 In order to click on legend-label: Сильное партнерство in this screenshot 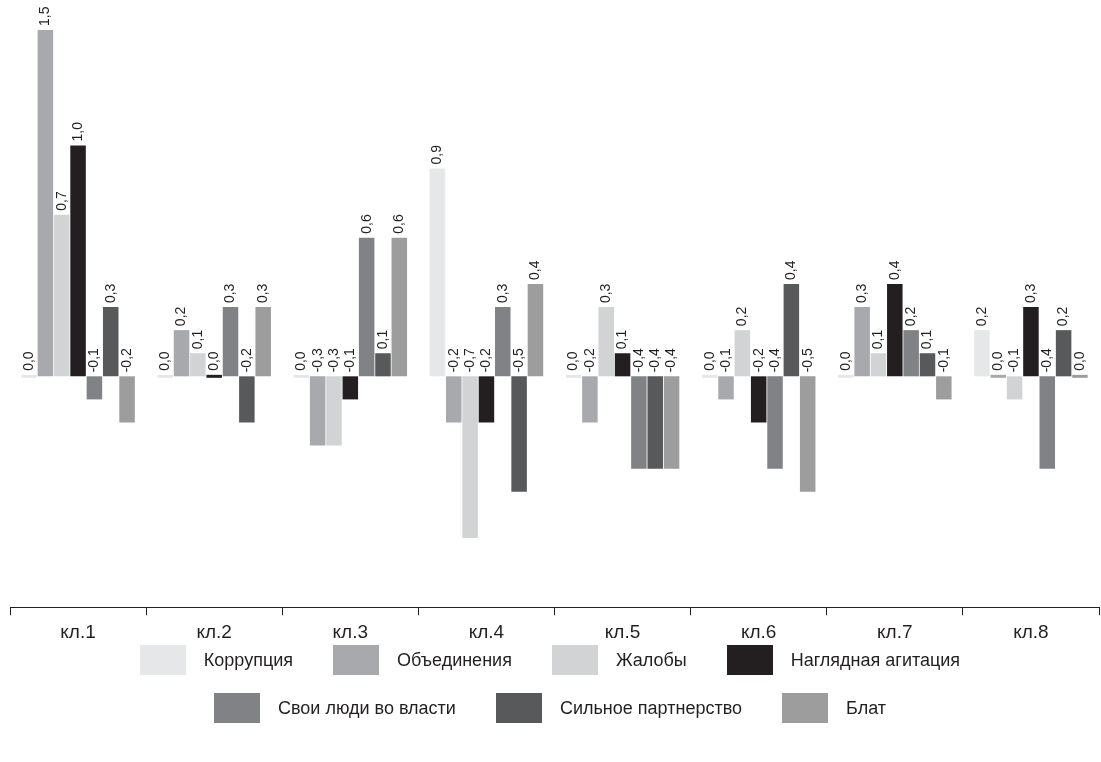, I will do `click(651, 708)`.